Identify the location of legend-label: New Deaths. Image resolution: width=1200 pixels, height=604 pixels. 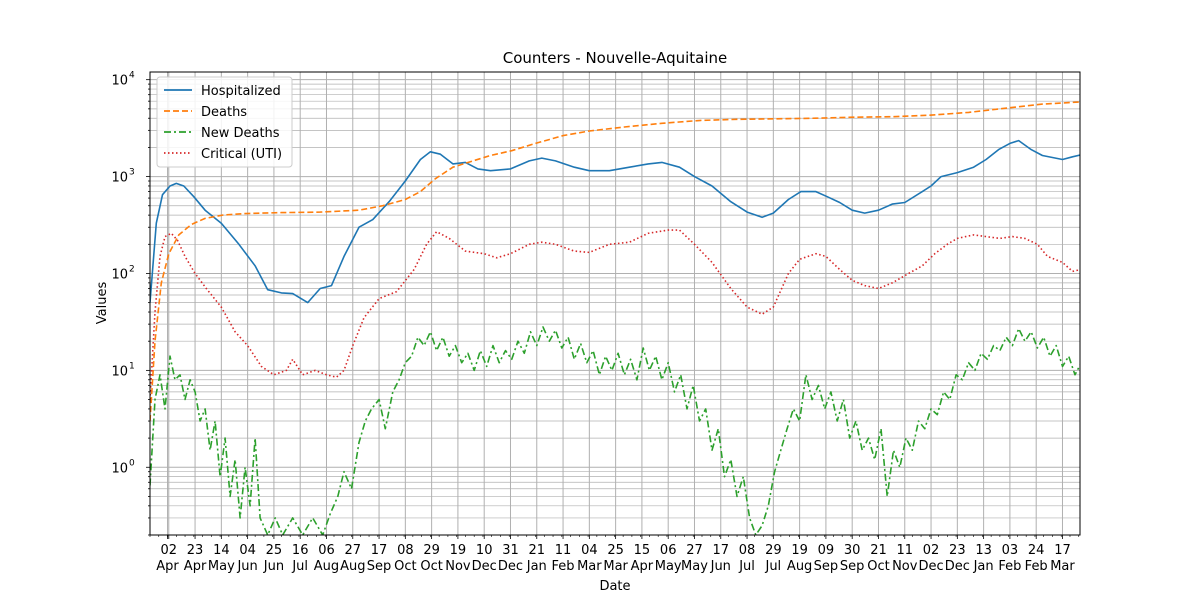
(240, 133).